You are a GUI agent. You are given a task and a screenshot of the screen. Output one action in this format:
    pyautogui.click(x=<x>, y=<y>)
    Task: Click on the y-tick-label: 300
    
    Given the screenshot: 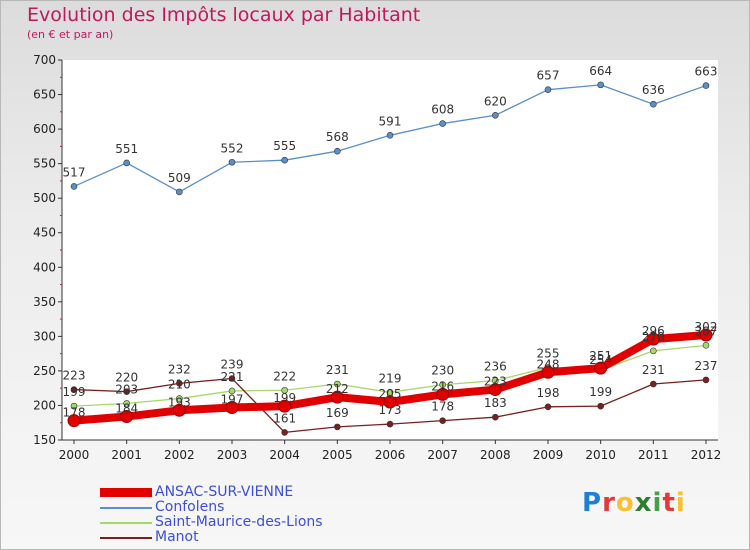 What is the action you would take?
    pyautogui.click(x=44, y=336)
    